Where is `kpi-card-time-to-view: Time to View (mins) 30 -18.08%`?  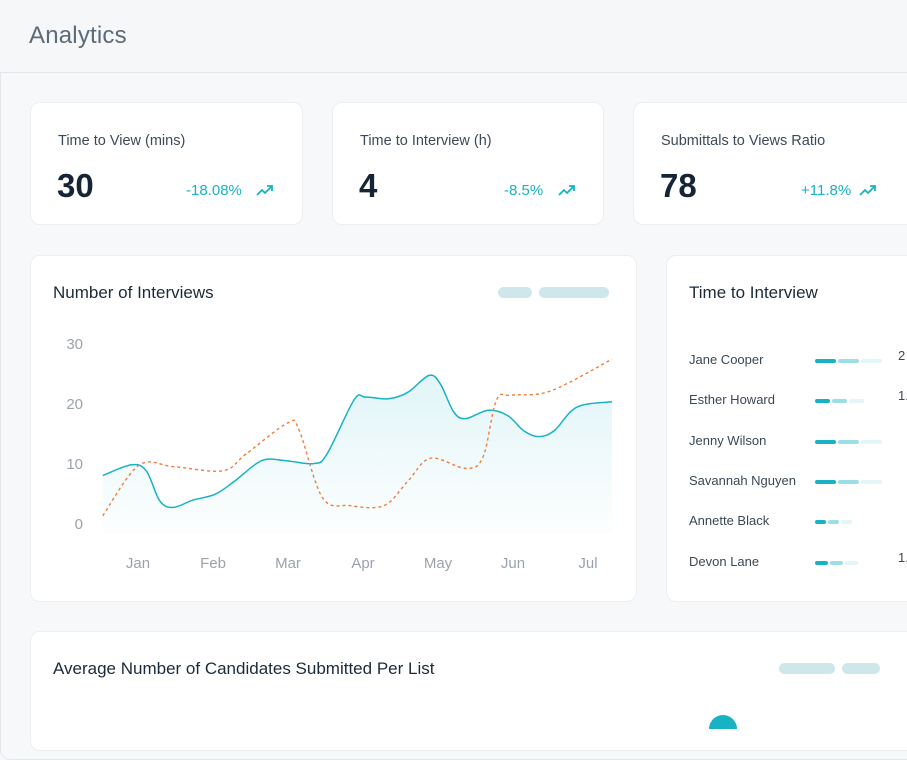 kpi-card-time-to-view: Time to View (mins) 30 -18.08% is located at coordinates (166, 163).